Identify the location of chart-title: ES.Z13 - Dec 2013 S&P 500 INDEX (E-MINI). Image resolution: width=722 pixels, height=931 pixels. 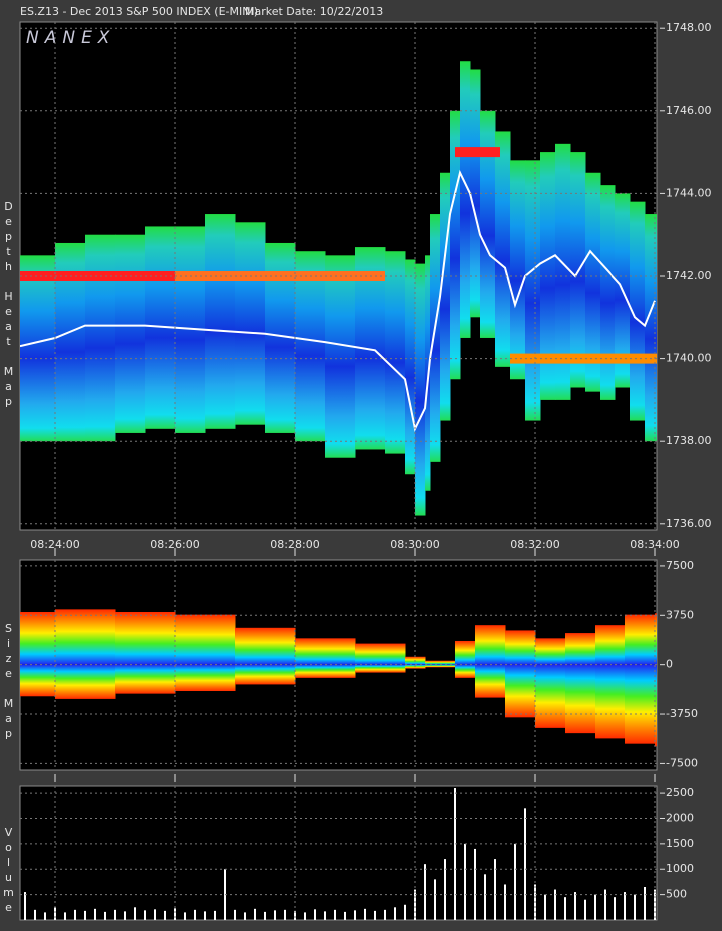
(139, 11).